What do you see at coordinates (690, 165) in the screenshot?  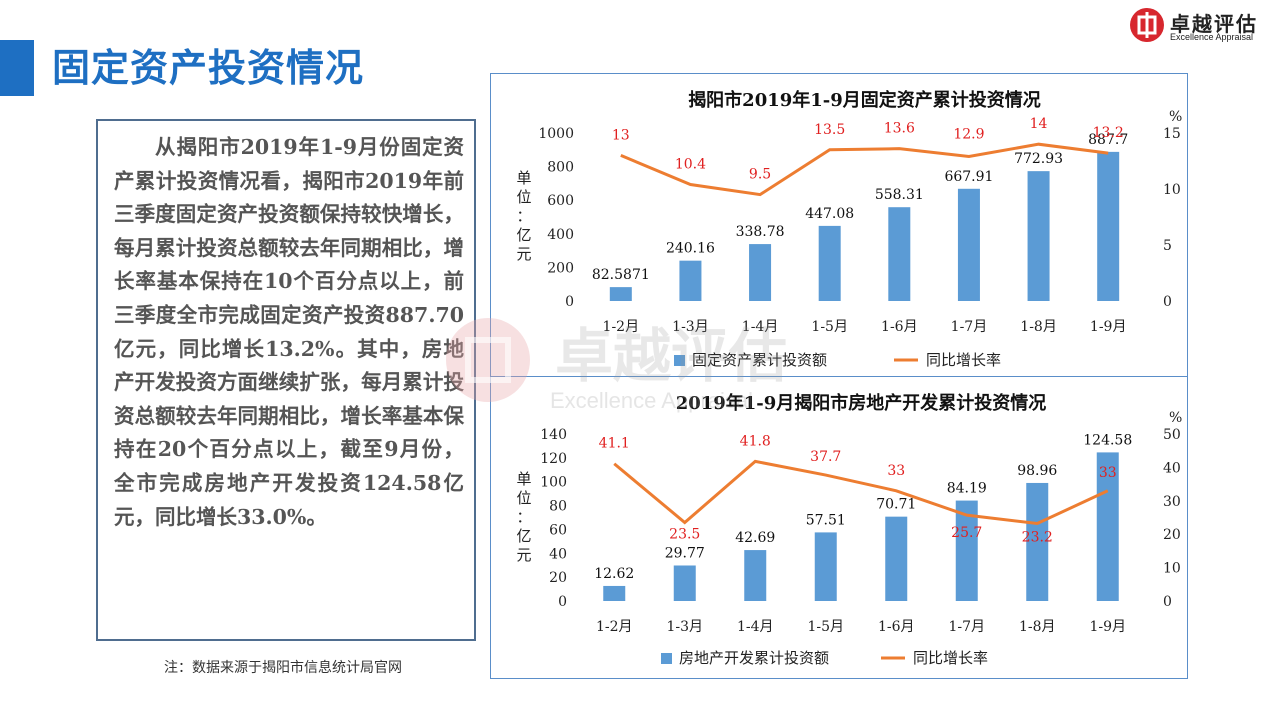 I see `line-data-label: 10.4` at bounding box center [690, 165].